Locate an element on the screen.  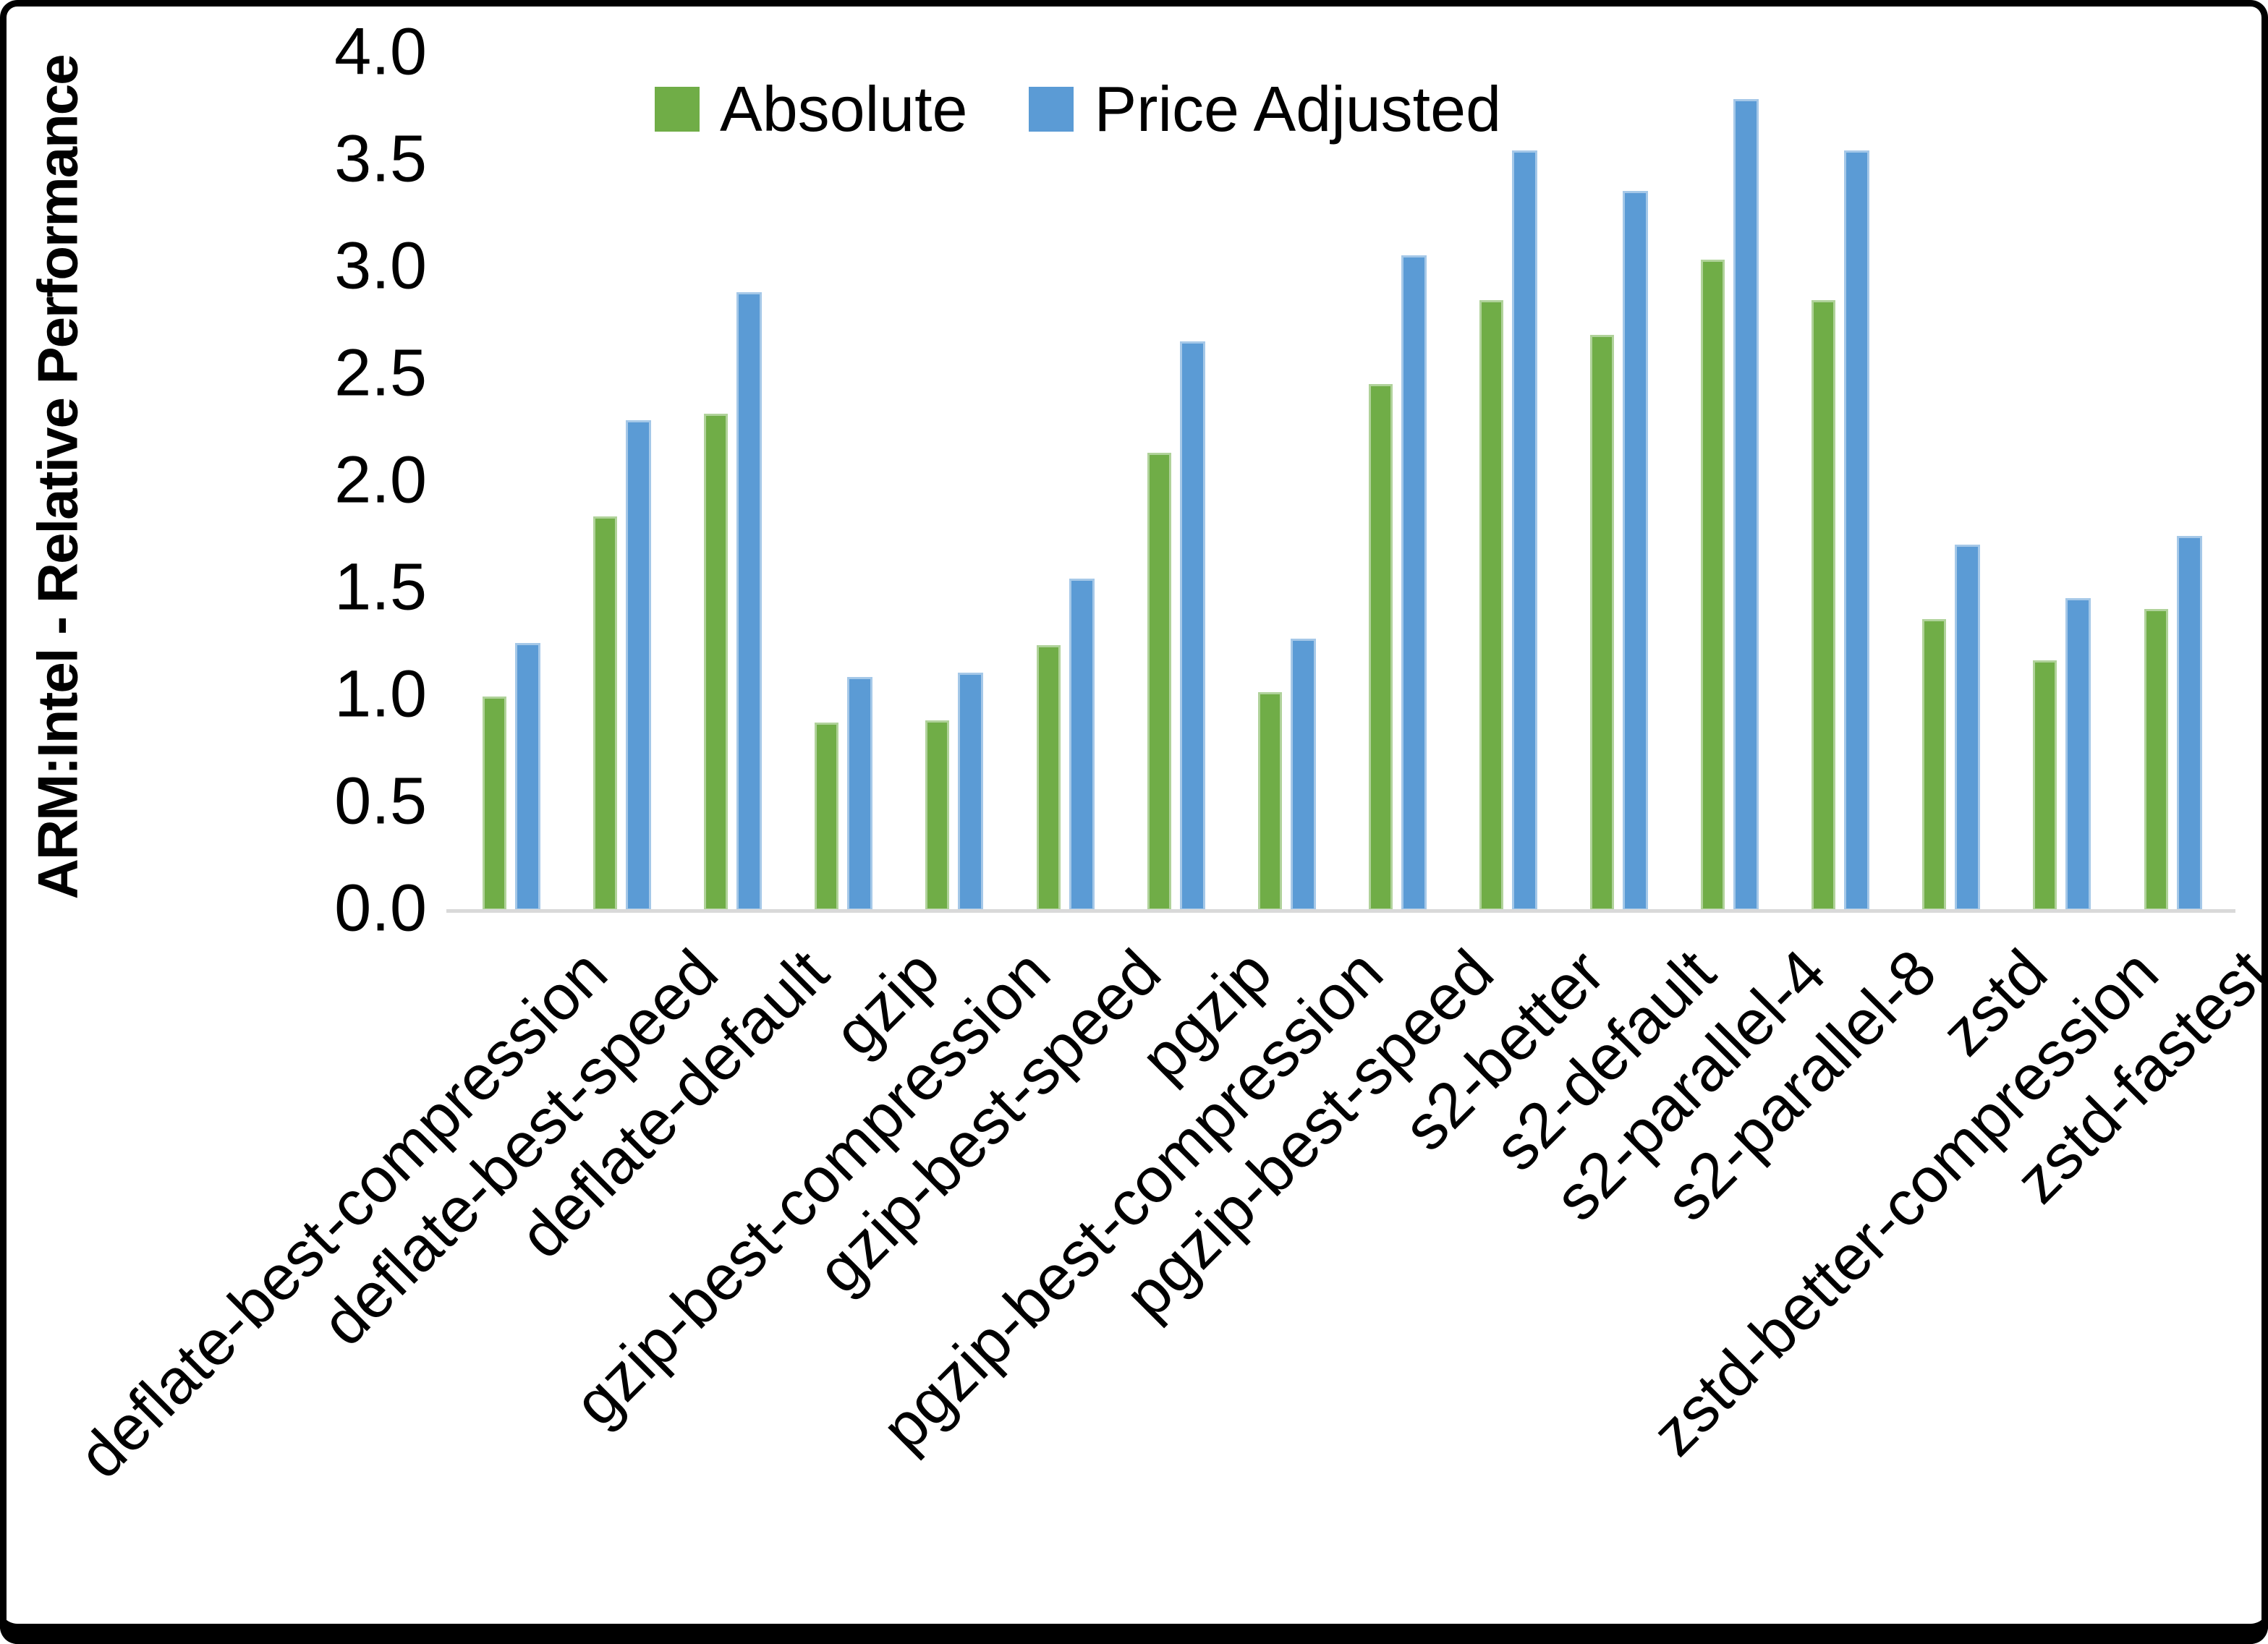
y-axis-tick-label: 3.5 is located at coordinates (380, 159).